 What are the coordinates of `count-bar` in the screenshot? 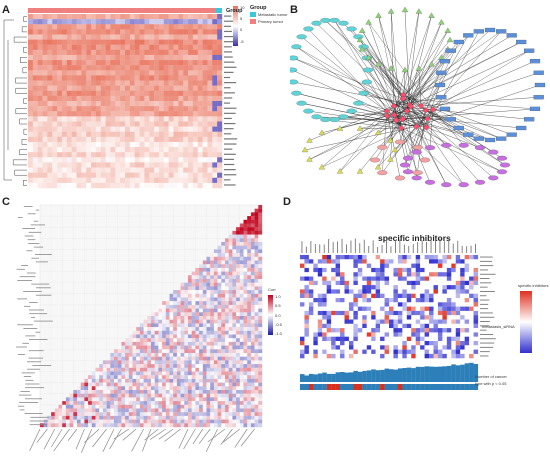 It's located at (436, 374).